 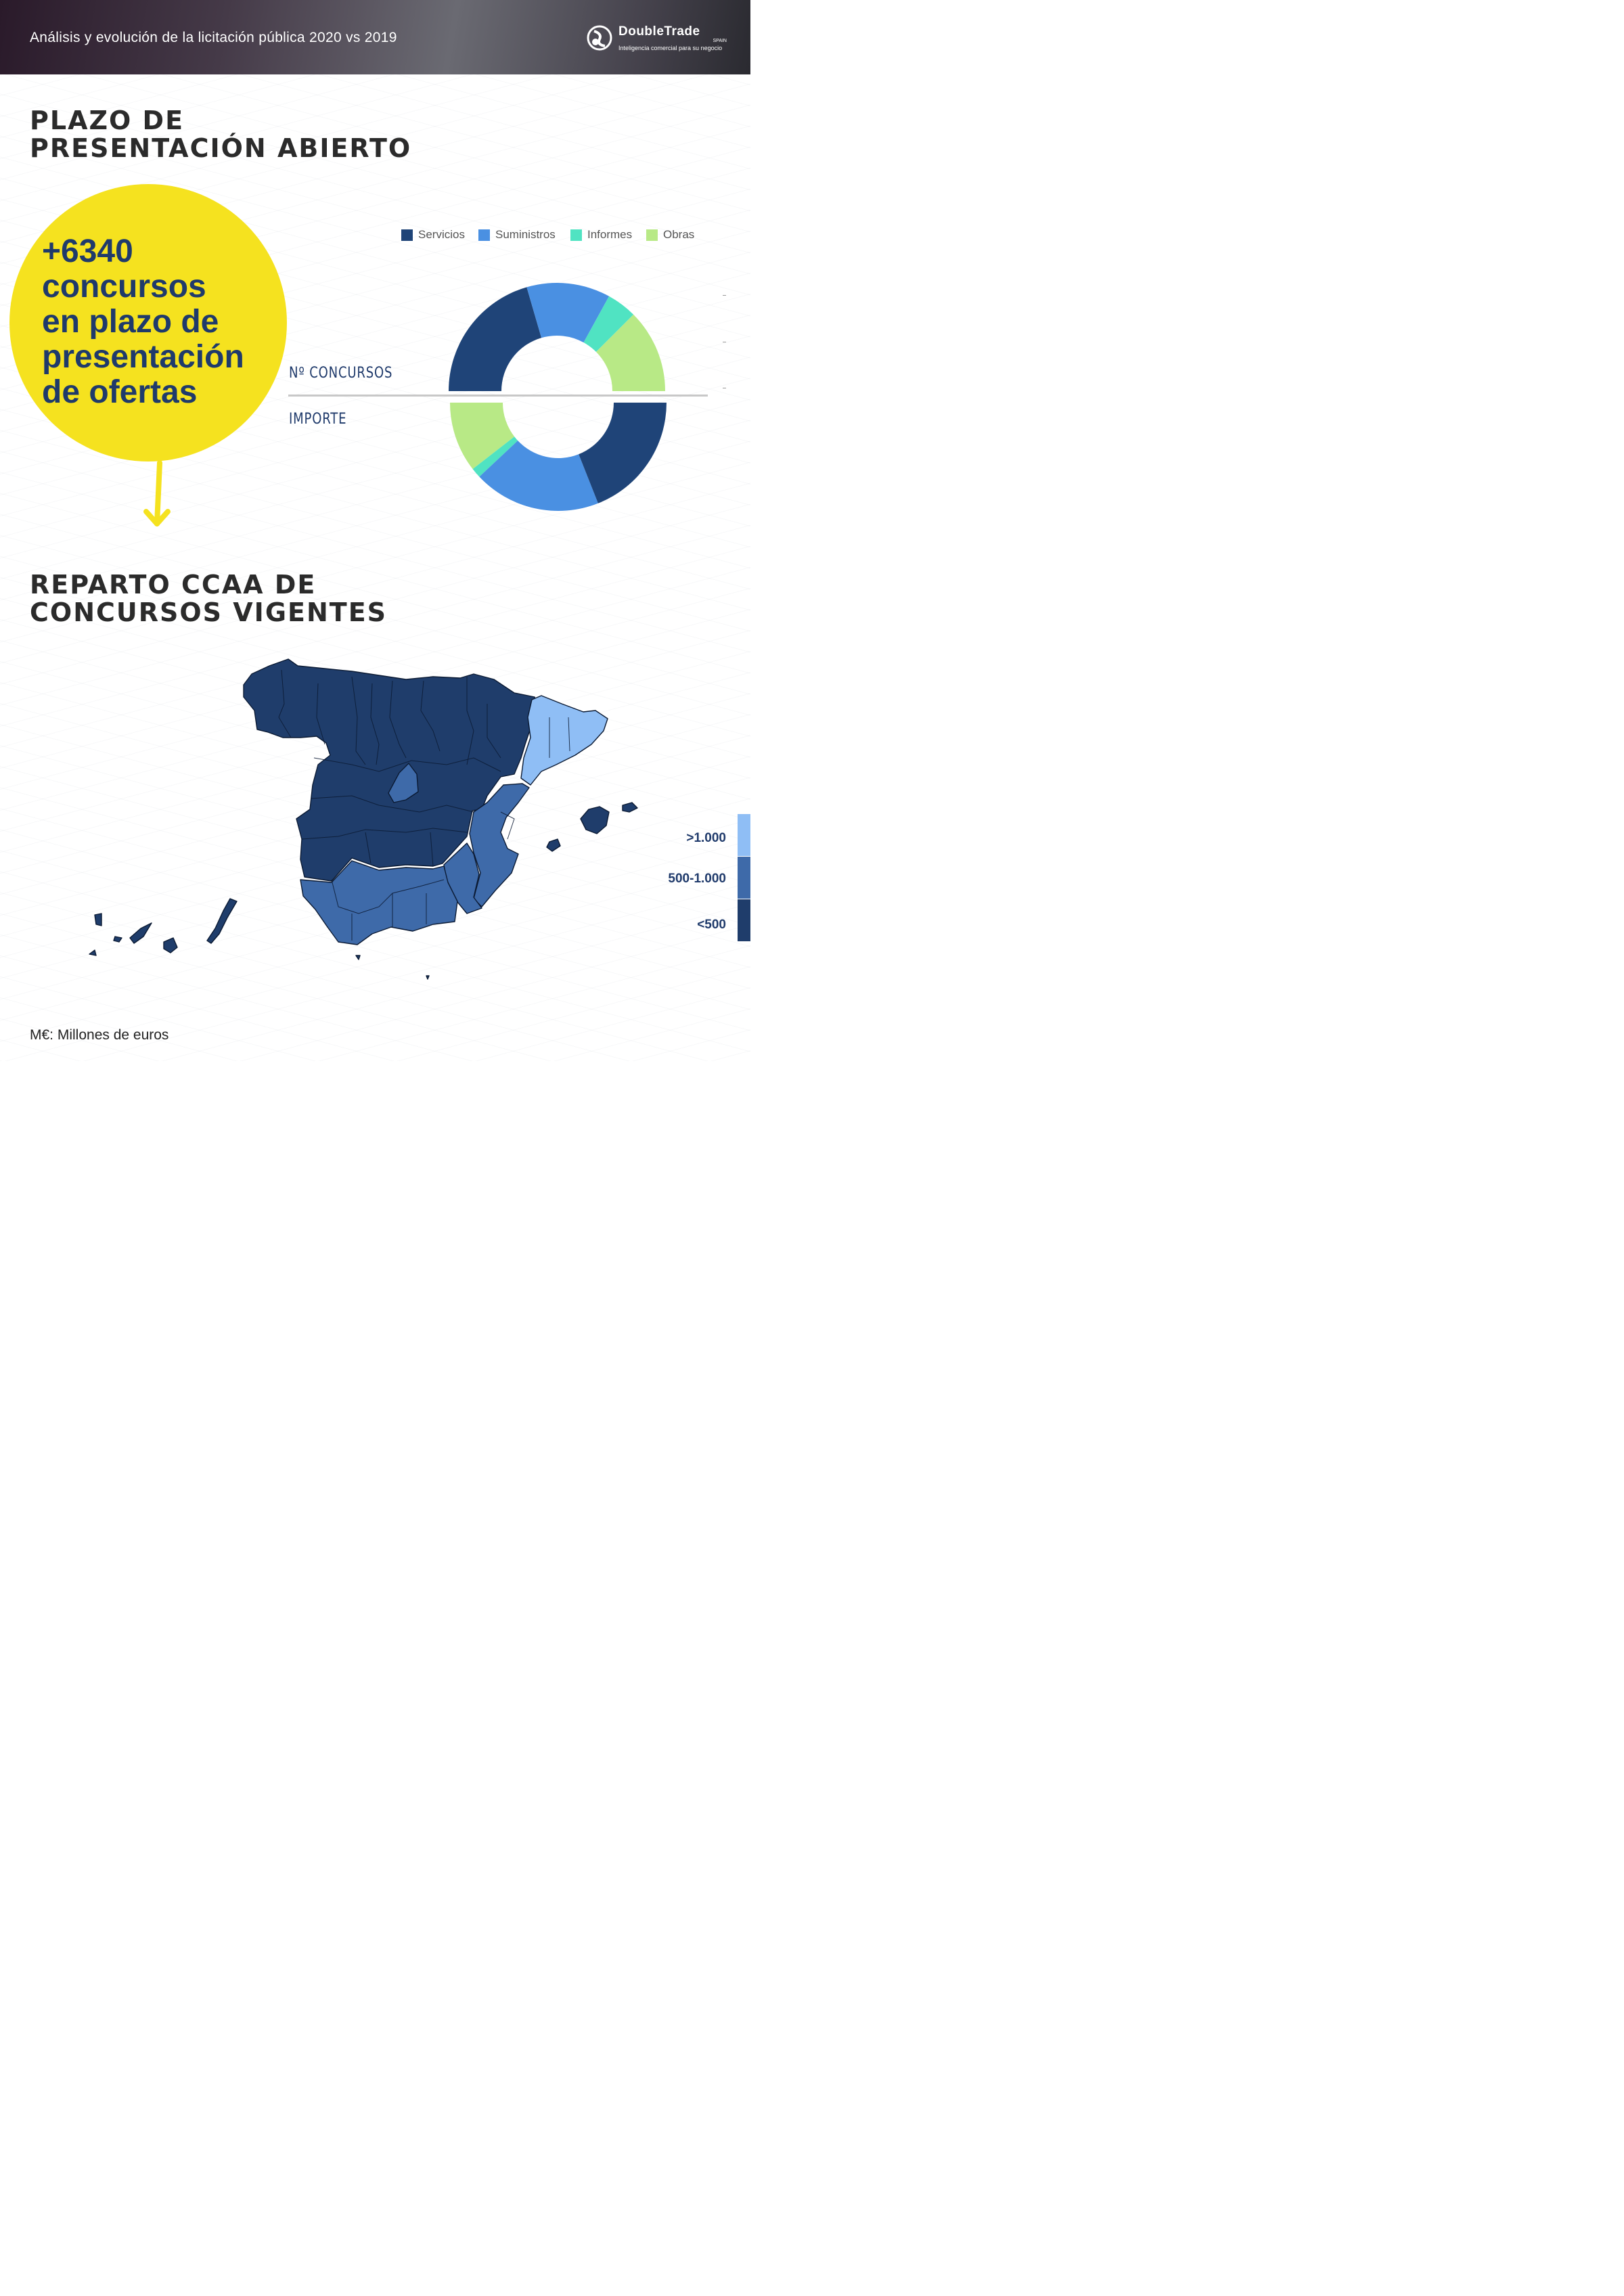 I want to click on map-region-ceuta, so click(x=358, y=957).